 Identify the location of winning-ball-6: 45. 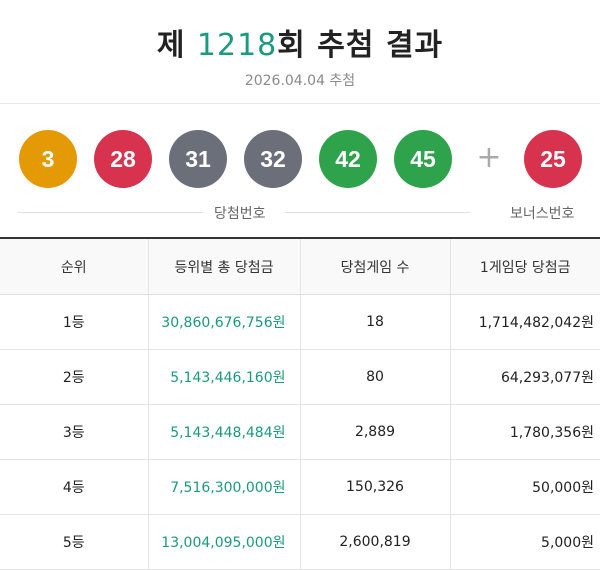
(423, 159).